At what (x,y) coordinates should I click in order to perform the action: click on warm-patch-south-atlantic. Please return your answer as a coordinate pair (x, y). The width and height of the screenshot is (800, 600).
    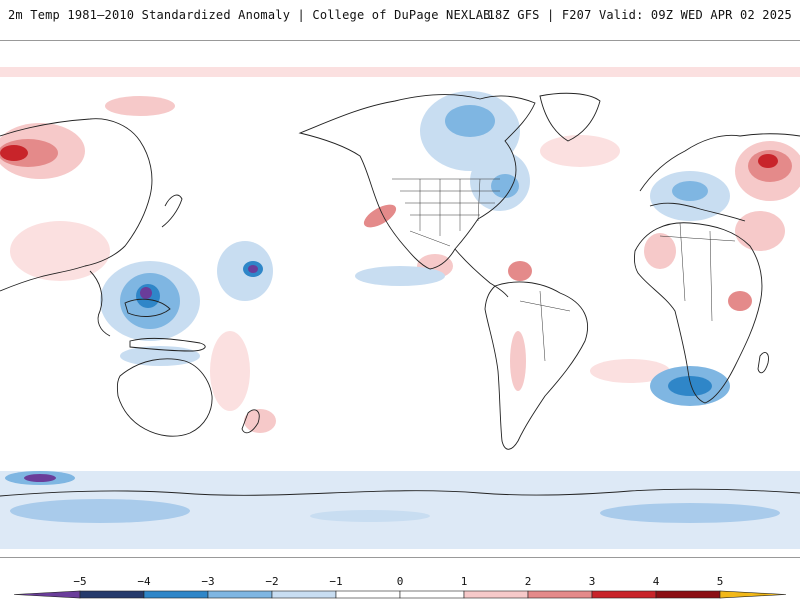
    Looking at the image, I should click on (630, 371).